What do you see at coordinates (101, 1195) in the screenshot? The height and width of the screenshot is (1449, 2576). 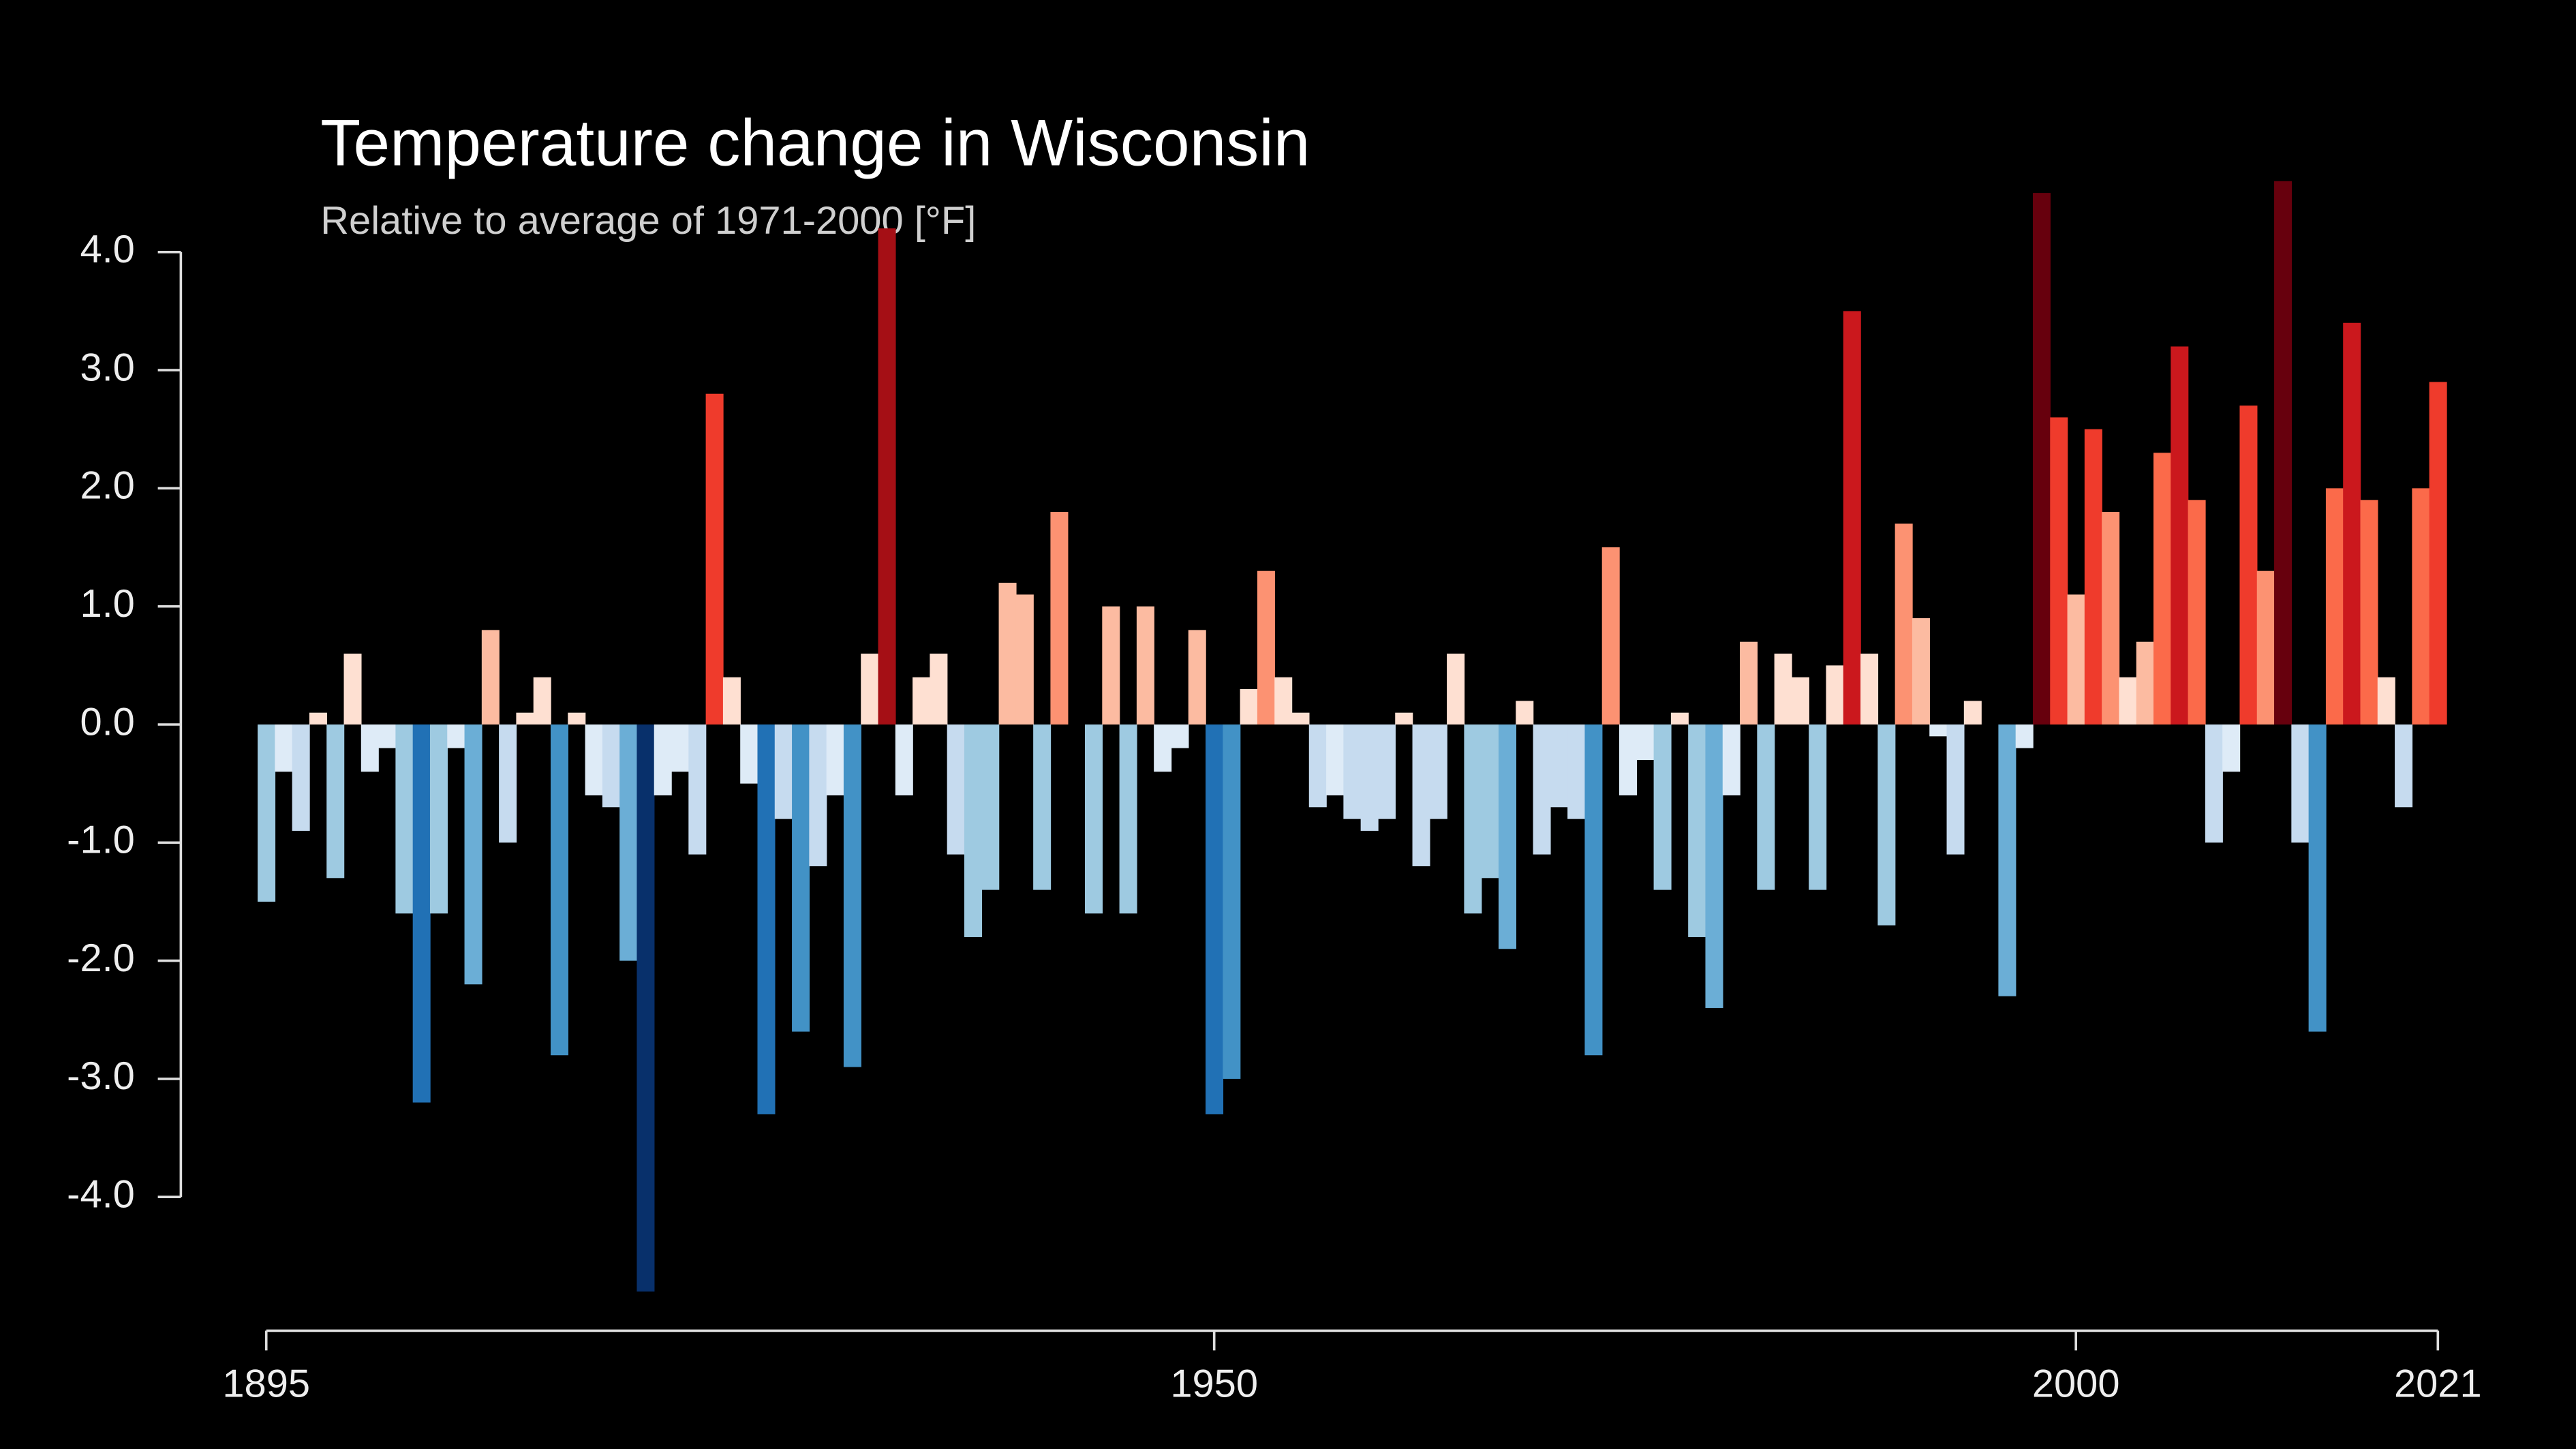 I see `y-tick-label: -4.0` at bounding box center [101, 1195].